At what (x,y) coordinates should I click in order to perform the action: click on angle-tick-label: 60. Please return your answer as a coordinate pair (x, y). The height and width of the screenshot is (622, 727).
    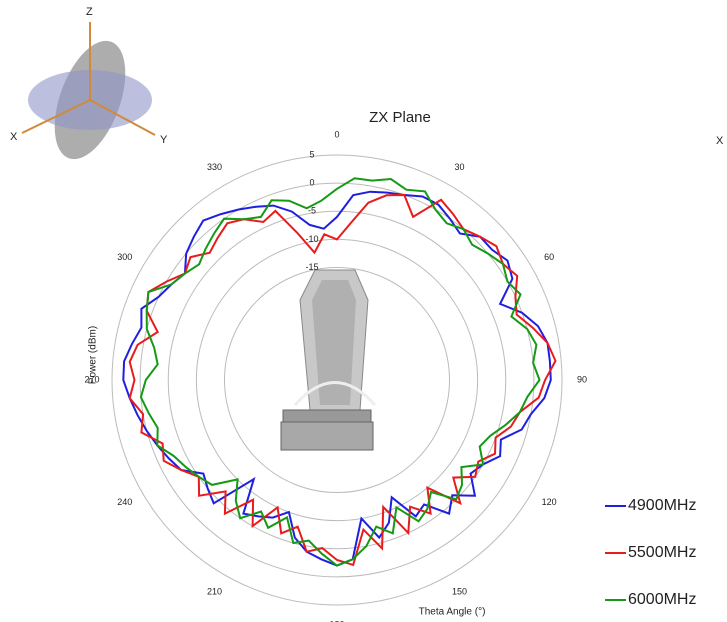
    Looking at the image, I should click on (549, 257).